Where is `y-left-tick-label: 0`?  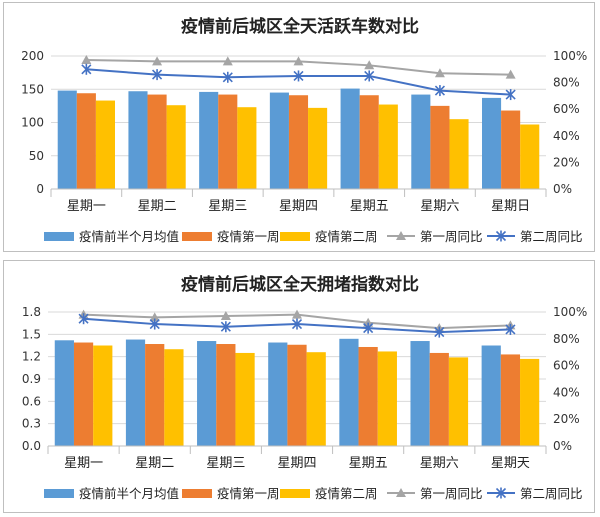 y-left-tick-label: 0 is located at coordinates (40, 189).